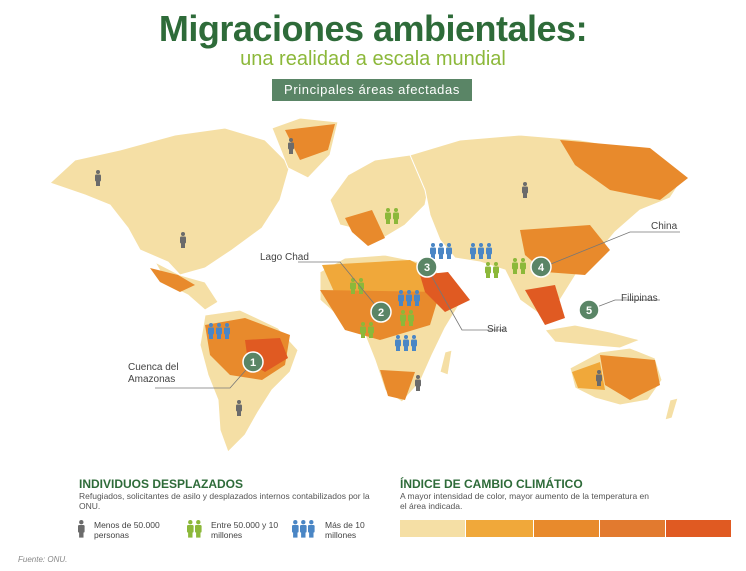 The height and width of the screenshot is (571, 746). Describe the element at coordinates (161, 484) in the screenshot. I see `displaced-title: INDIVIDUOS DESPLAZADOS` at that location.